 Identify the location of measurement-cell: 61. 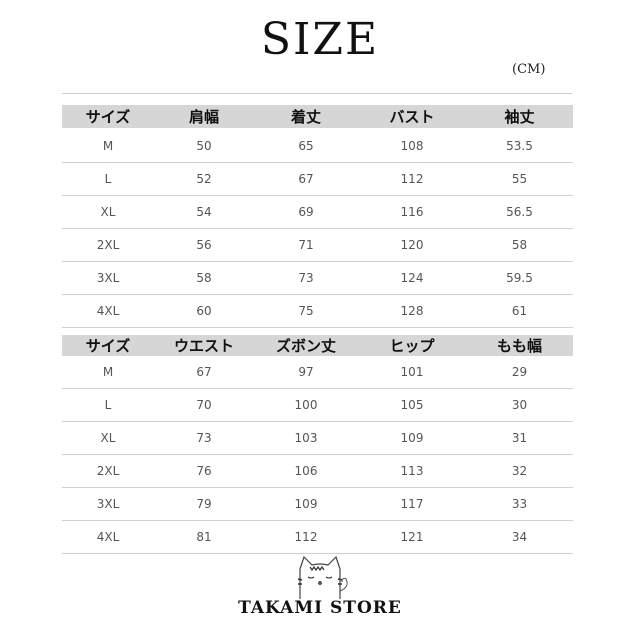
(519, 311).